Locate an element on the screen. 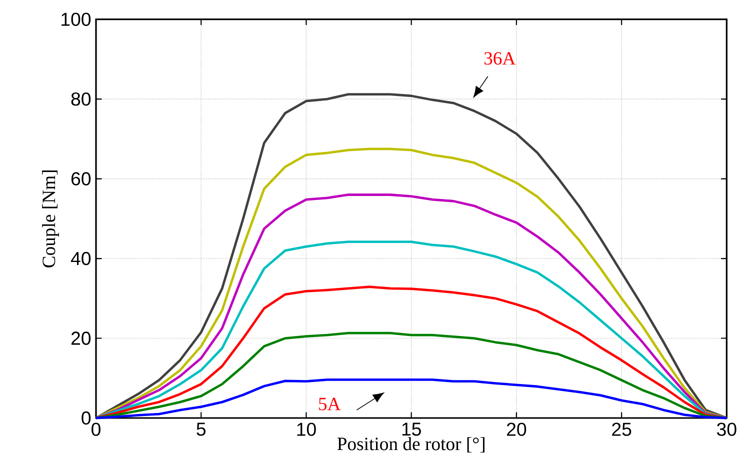 Image resolution: width=742 pixels, height=476 pixels. x-tick-label: 30 is located at coordinates (726, 429).